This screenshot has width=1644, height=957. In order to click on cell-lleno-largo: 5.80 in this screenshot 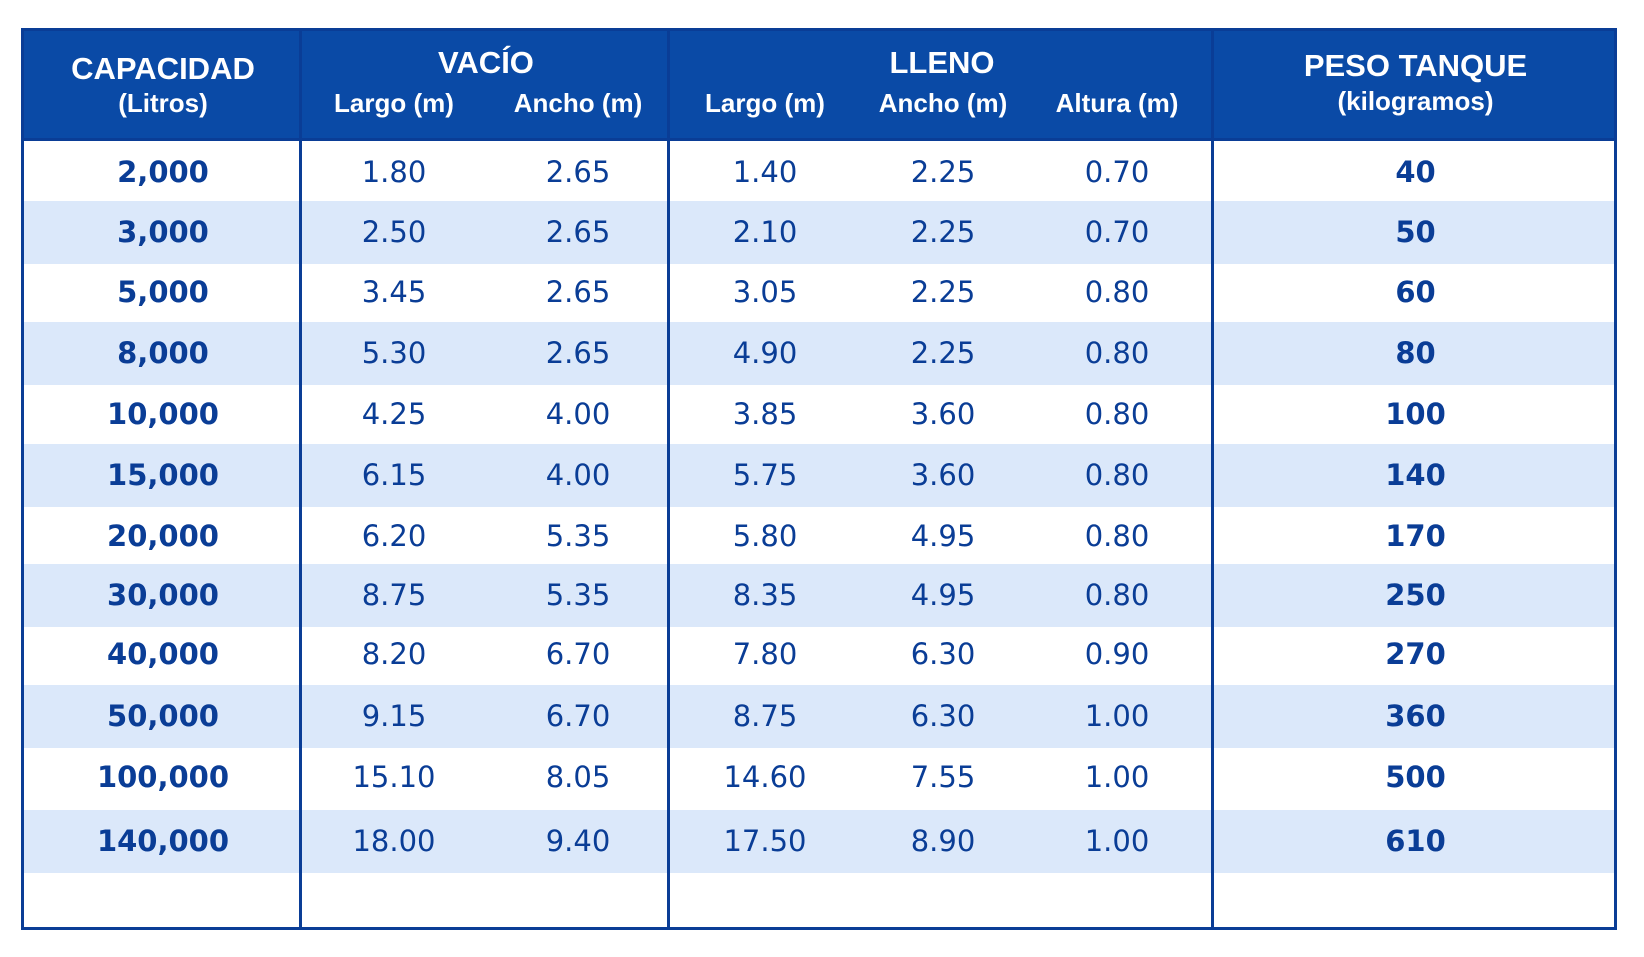, I will do `click(765, 536)`.